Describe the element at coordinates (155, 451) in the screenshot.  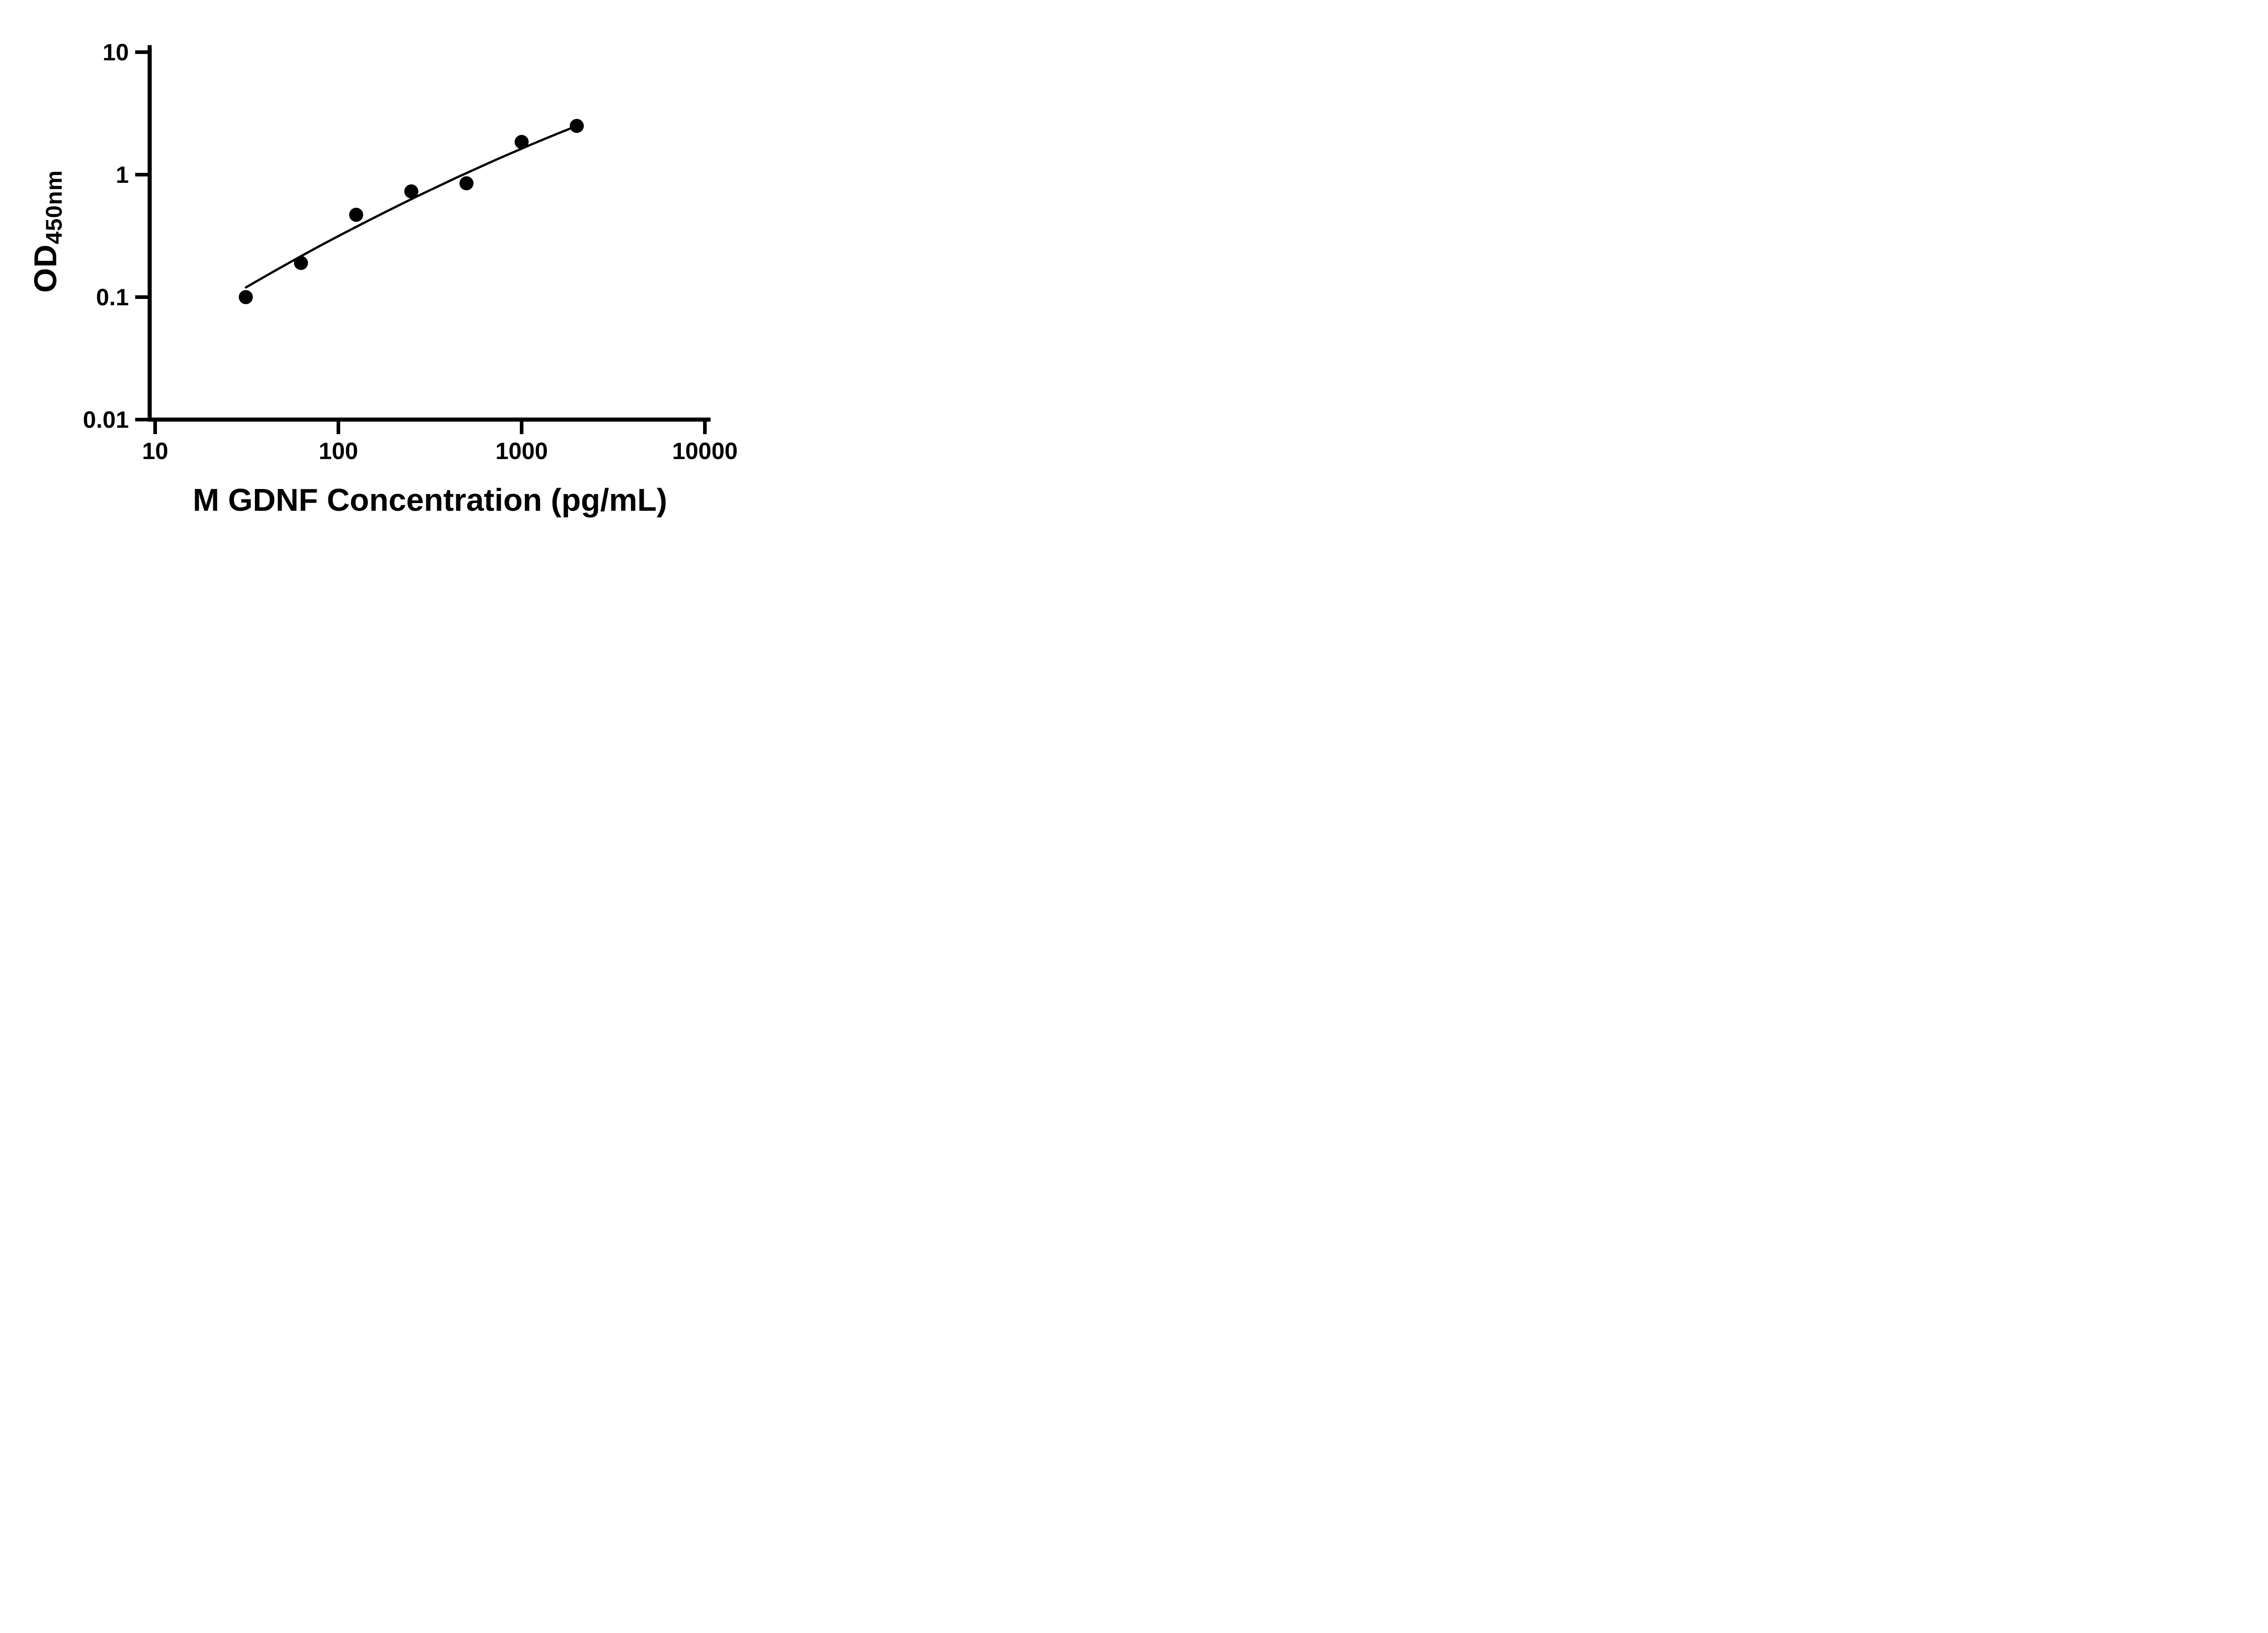
I see `x-tick-label: 10` at that location.